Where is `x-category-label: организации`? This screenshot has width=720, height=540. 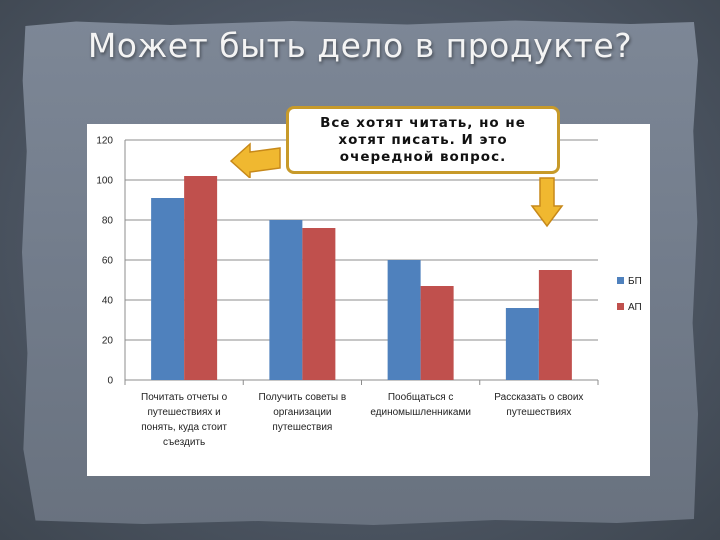
x-category-label: организации is located at coordinates (302, 412).